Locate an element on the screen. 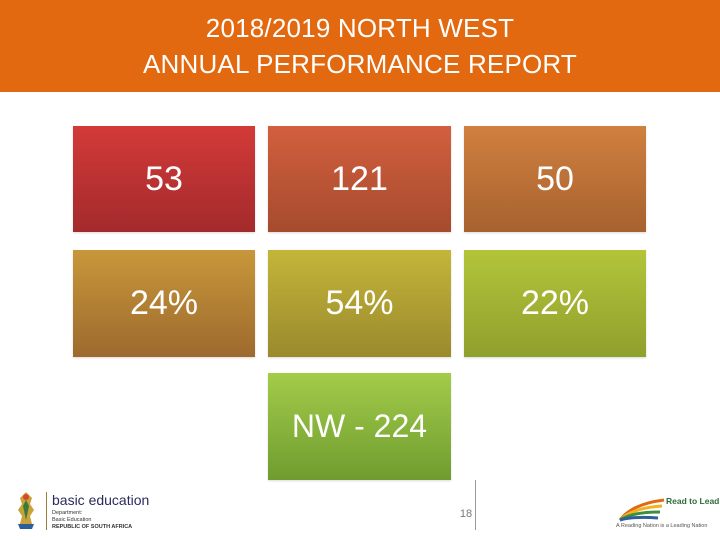 The image size is (720, 540). logo-divider is located at coordinates (46, 511).